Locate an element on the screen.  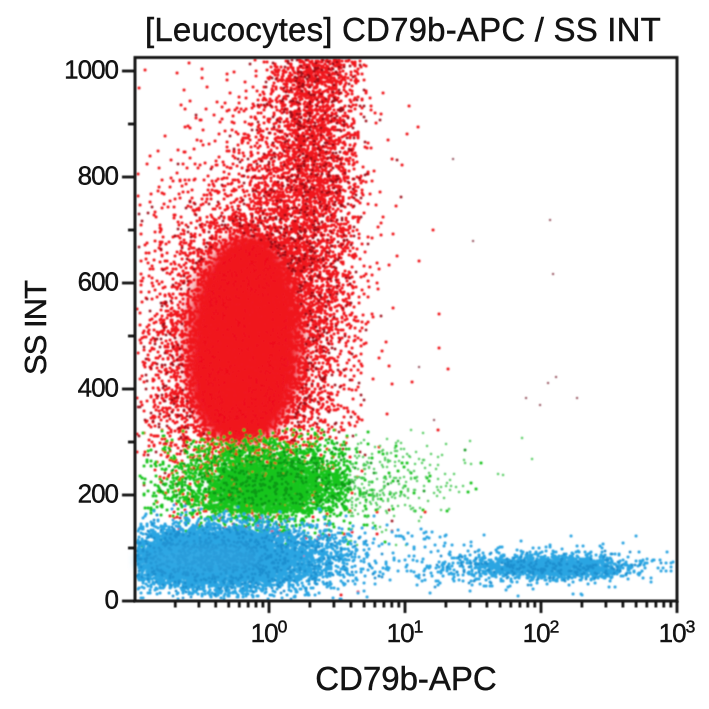
svg-text: 800 is located at coordinates (98, 176).